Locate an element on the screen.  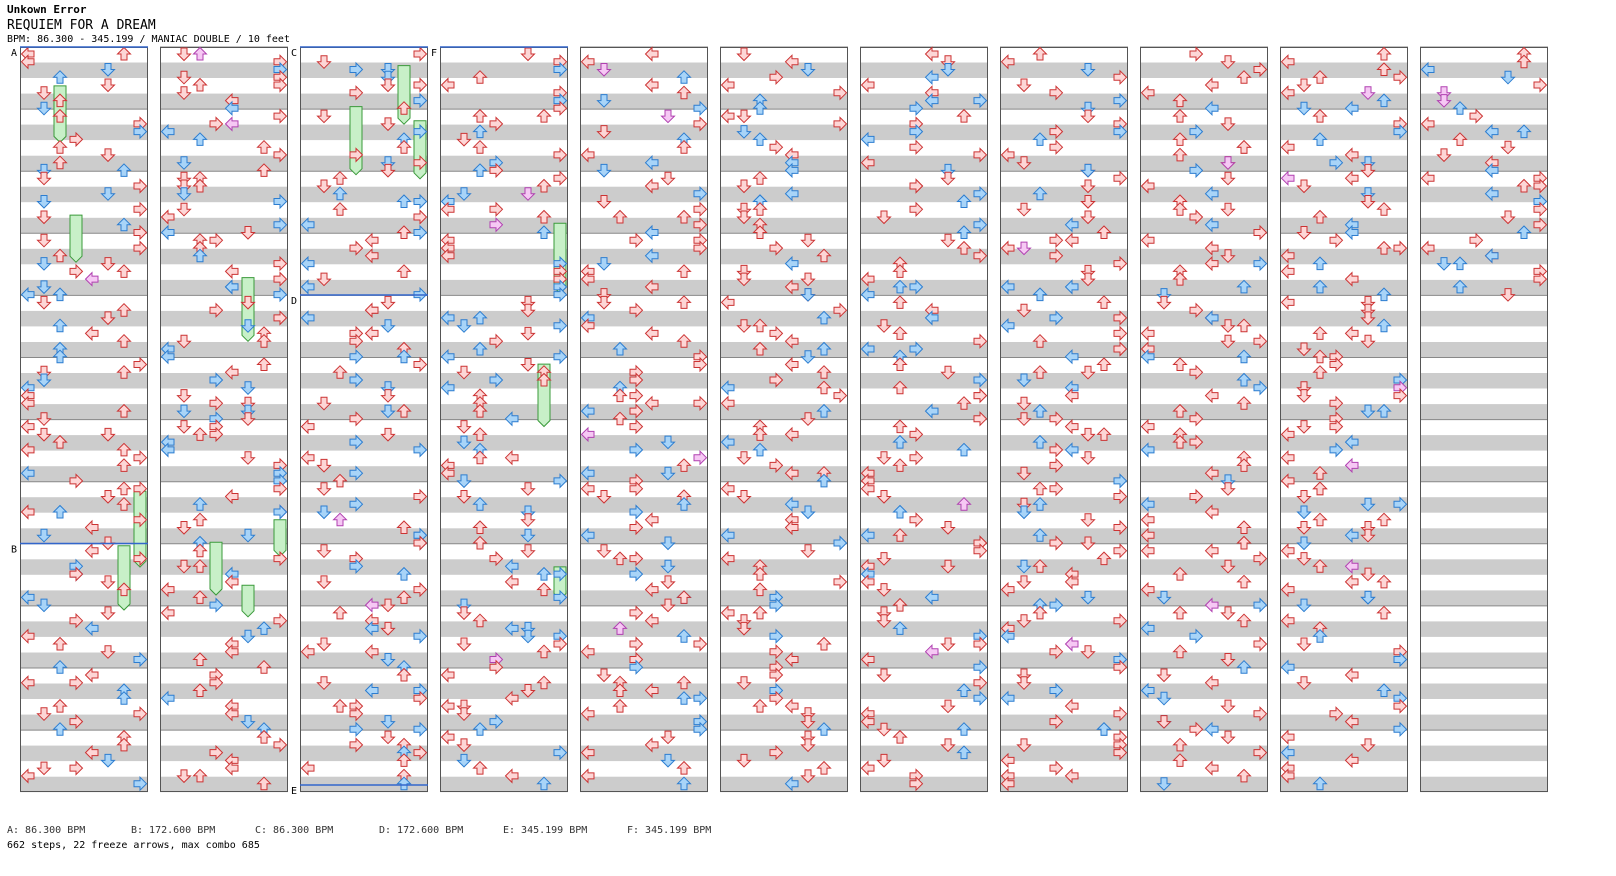
bpm-legend-d: D: 172.600 BPM is located at coordinates (421, 830).